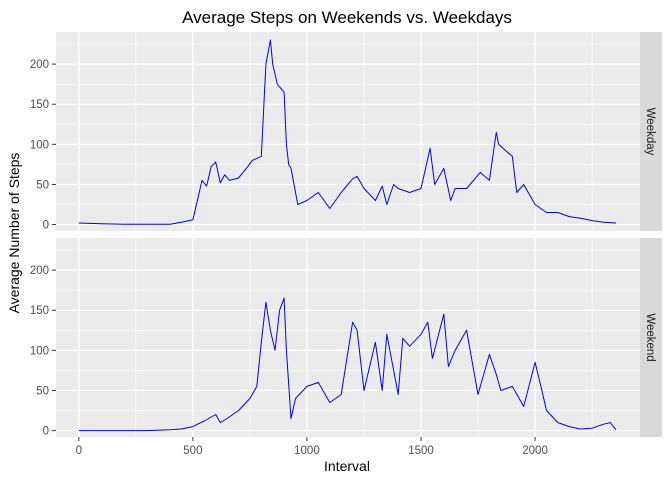 Image resolution: width=672 pixels, height=480 pixels. I want to click on x-tick-label: 1500, so click(421, 451).